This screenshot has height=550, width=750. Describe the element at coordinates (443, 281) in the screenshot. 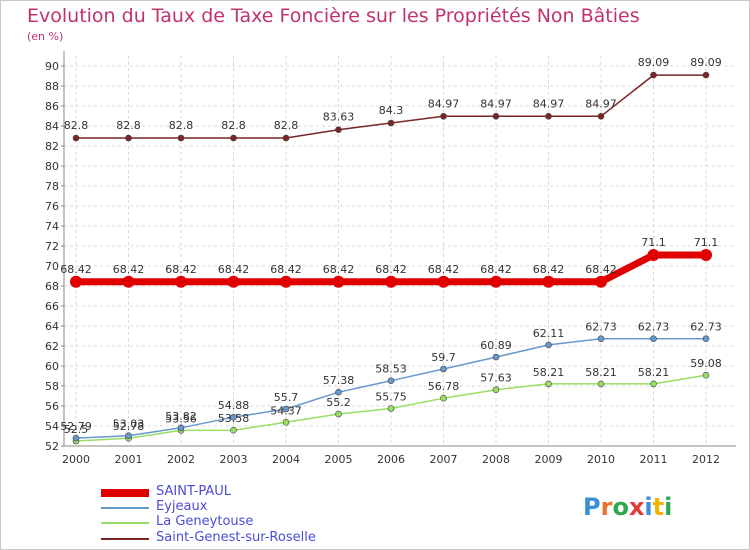

I see `point-saint-paul-2007` at that location.